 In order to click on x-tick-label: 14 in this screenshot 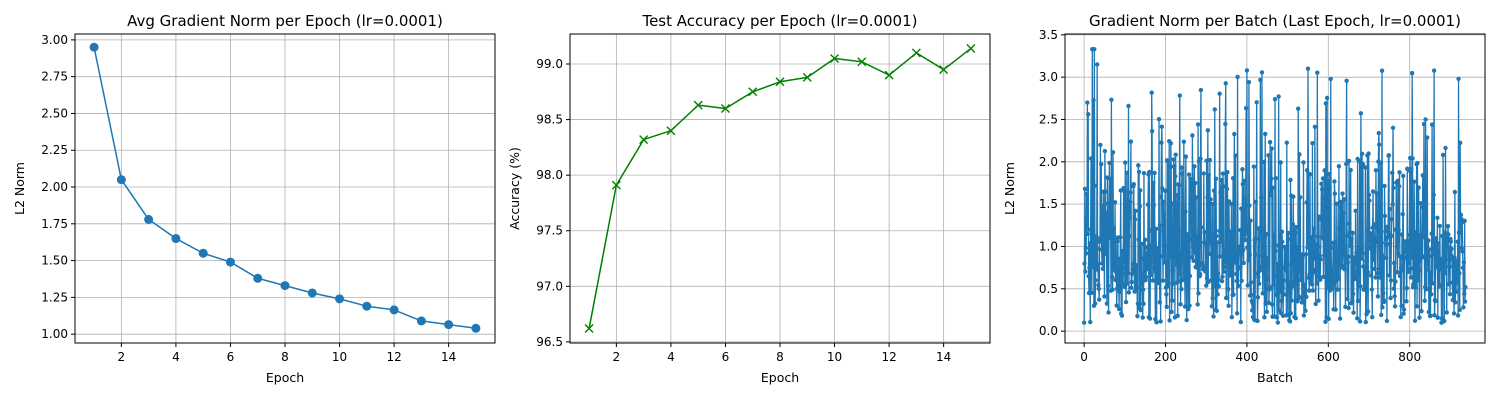, I will do `click(448, 357)`.